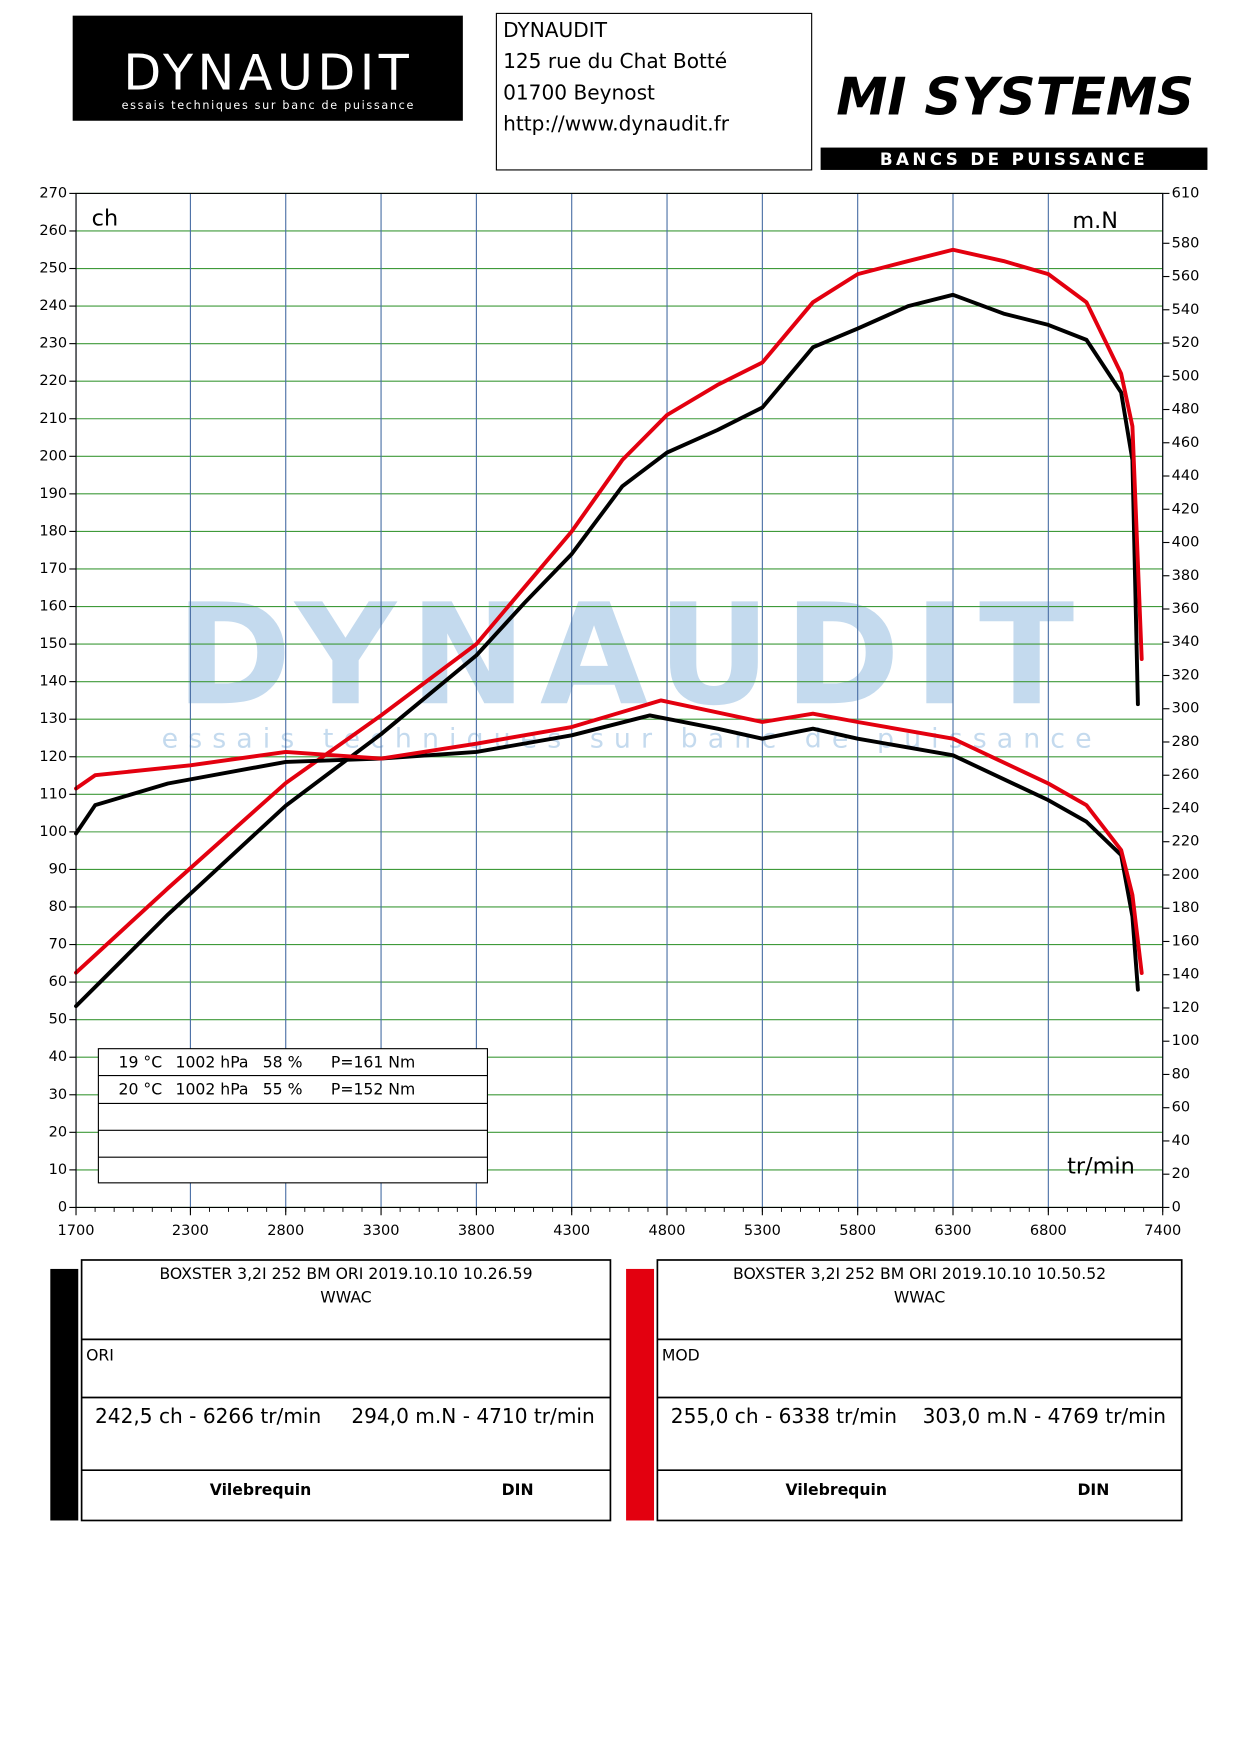  What do you see at coordinates (1186, 808) in the screenshot?
I see `y2-tick-label: 240` at bounding box center [1186, 808].